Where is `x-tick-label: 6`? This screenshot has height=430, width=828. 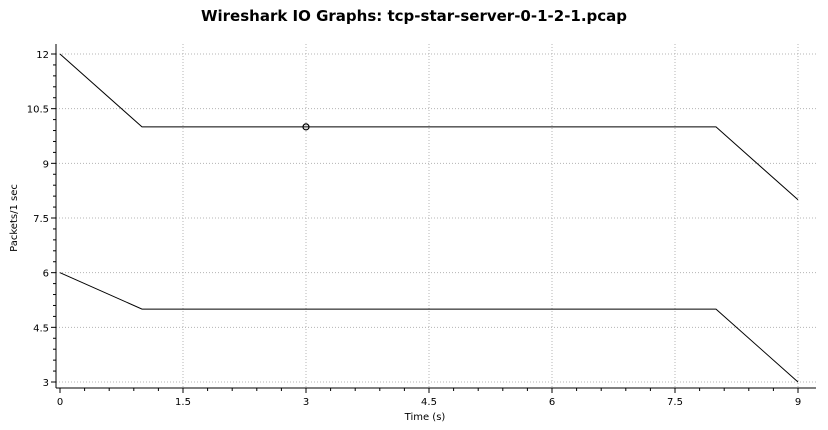
x-tick-label: 6 is located at coordinates (552, 402).